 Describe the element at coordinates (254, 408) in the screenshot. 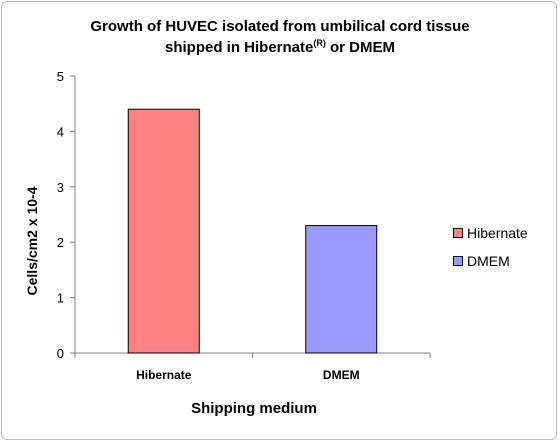

I see `x-axis-label: Shipping medium` at that location.